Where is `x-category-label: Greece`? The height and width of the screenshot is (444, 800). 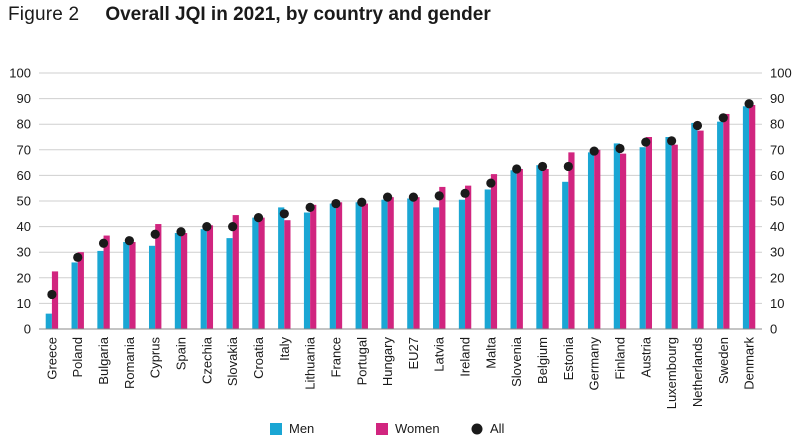 x-category-label: Greece is located at coordinates (51, 358).